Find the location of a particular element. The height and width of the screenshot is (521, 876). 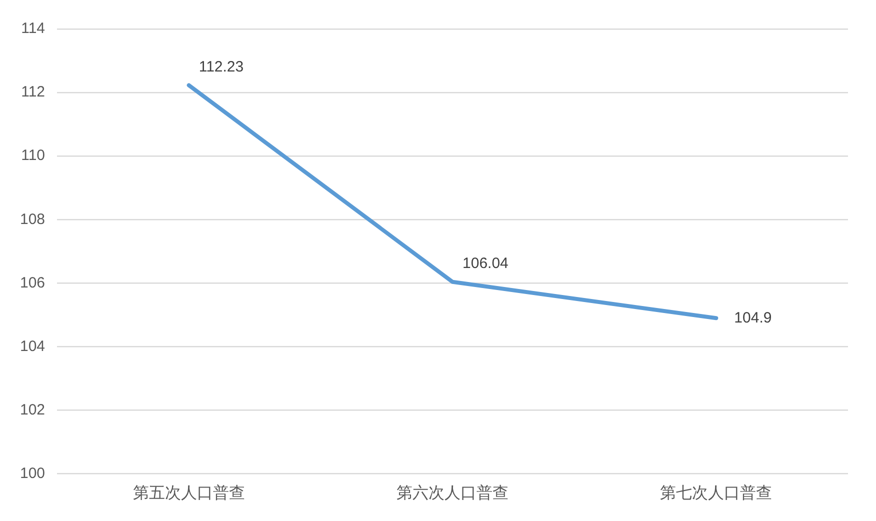

data-label: 112.23 is located at coordinates (221, 67).